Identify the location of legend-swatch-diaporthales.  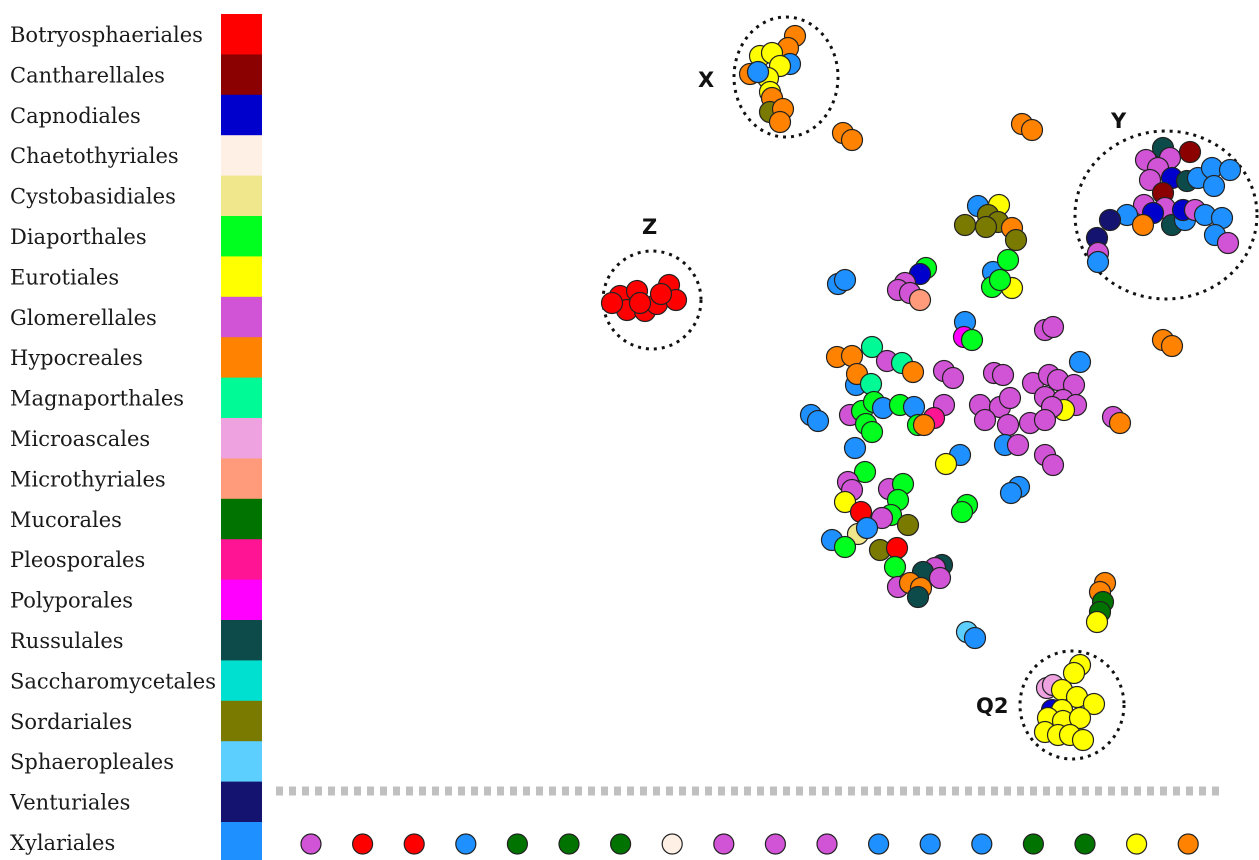
(241, 236).